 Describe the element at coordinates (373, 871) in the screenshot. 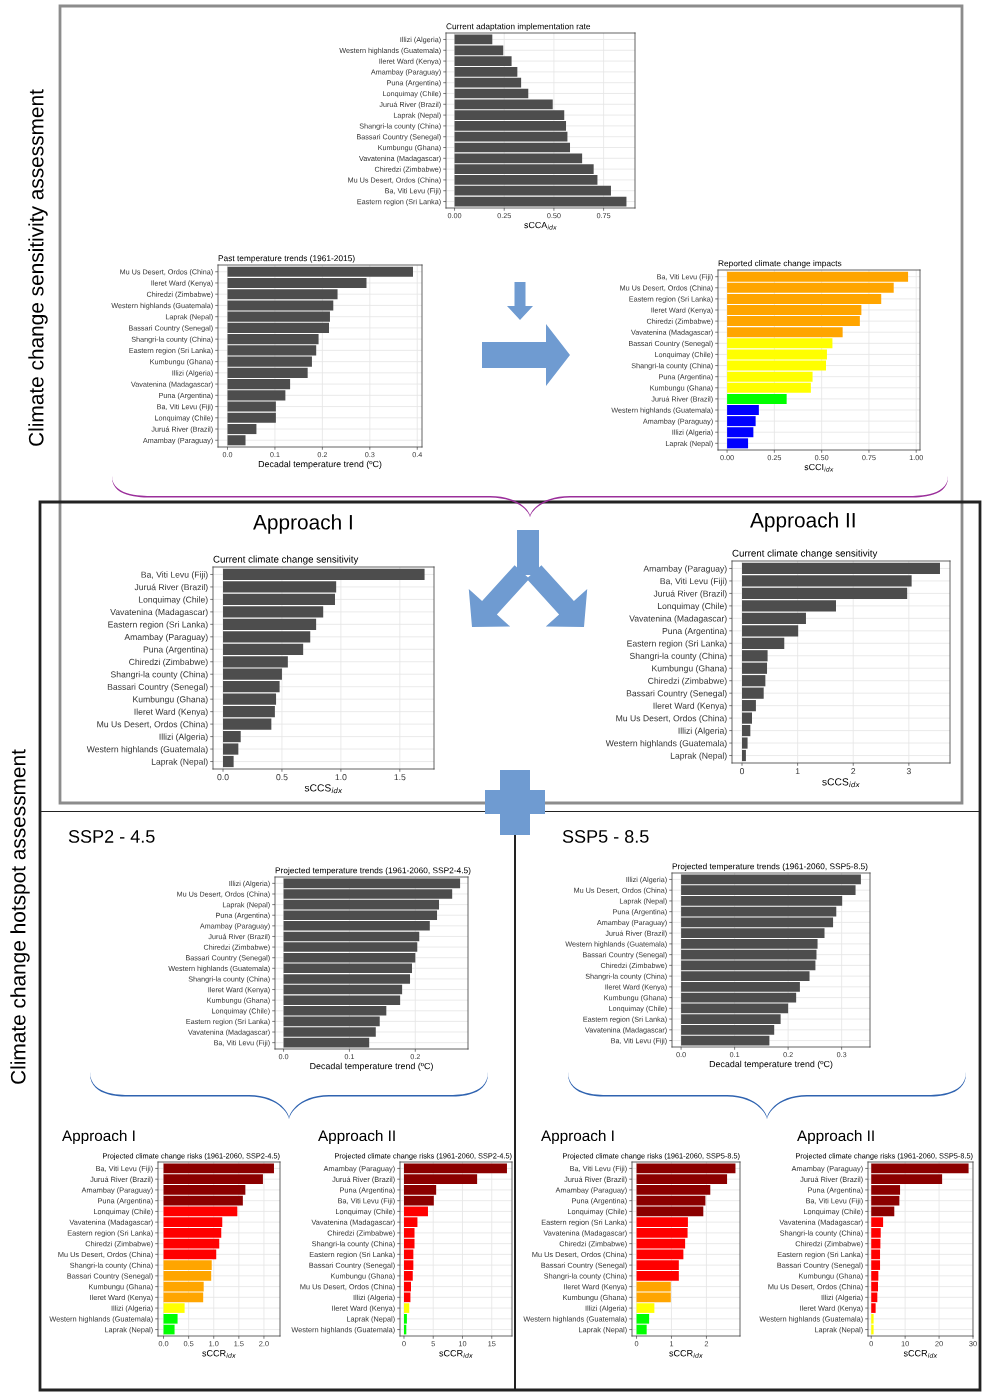

I see `chart-subtitle: Projected temperature trends (1961-2060, SSP2-4.5)` at that location.